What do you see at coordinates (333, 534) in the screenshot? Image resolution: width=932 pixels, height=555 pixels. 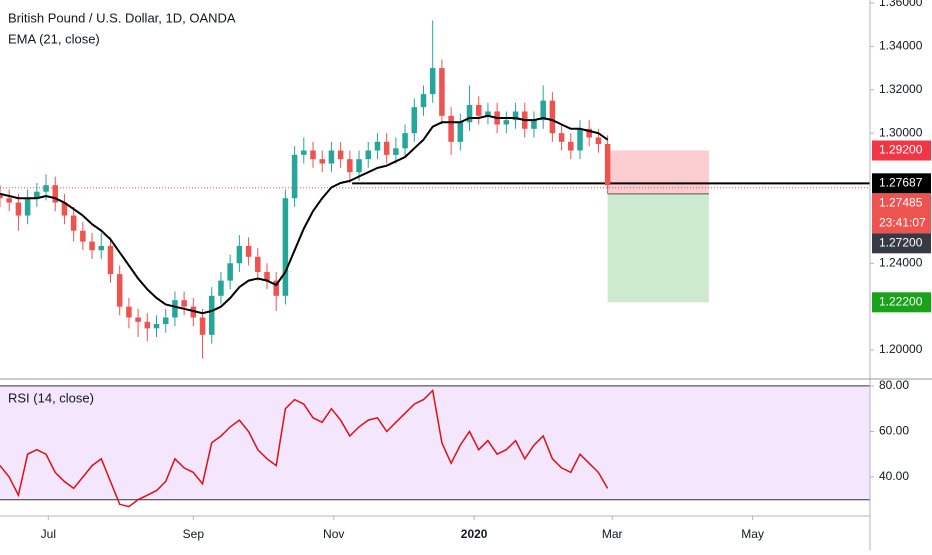 I see `x-tick-label: Nov` at bounding box center [333, 534].